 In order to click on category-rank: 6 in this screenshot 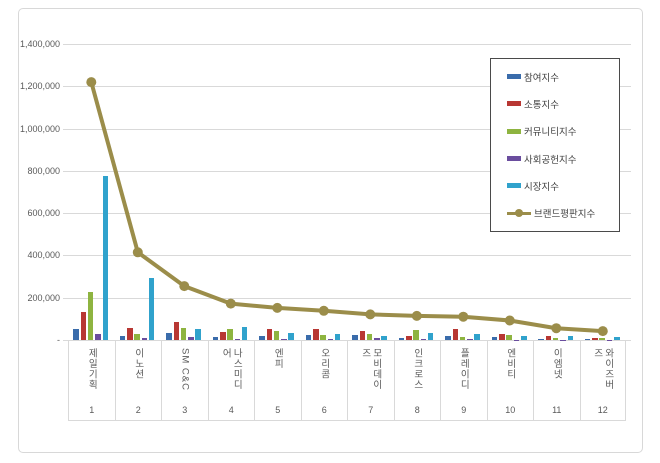, I will do `click(324, 410)`.